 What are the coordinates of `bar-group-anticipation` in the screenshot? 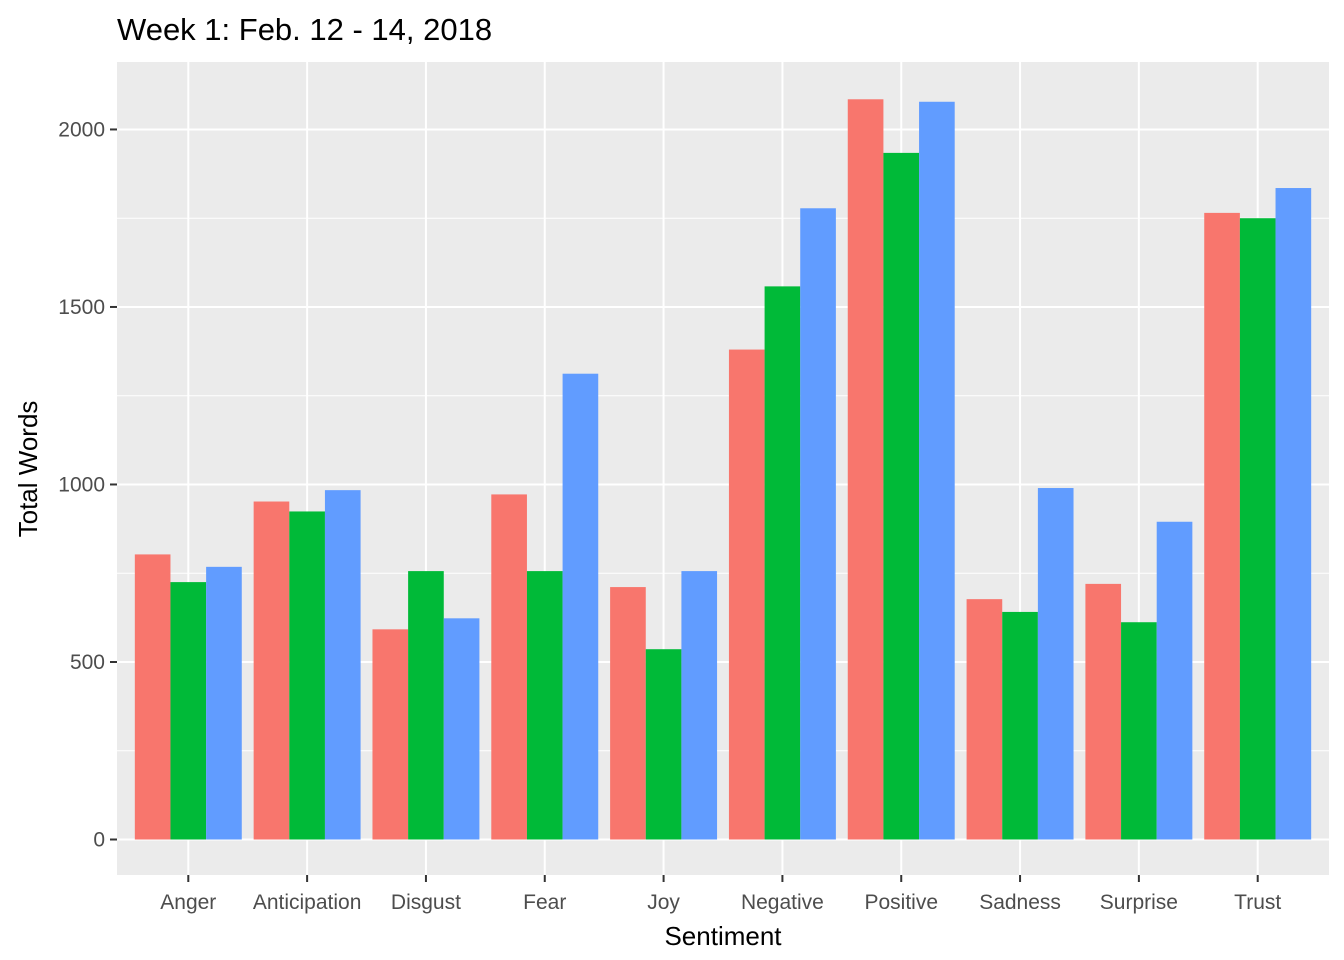 It's located at (307, 665).